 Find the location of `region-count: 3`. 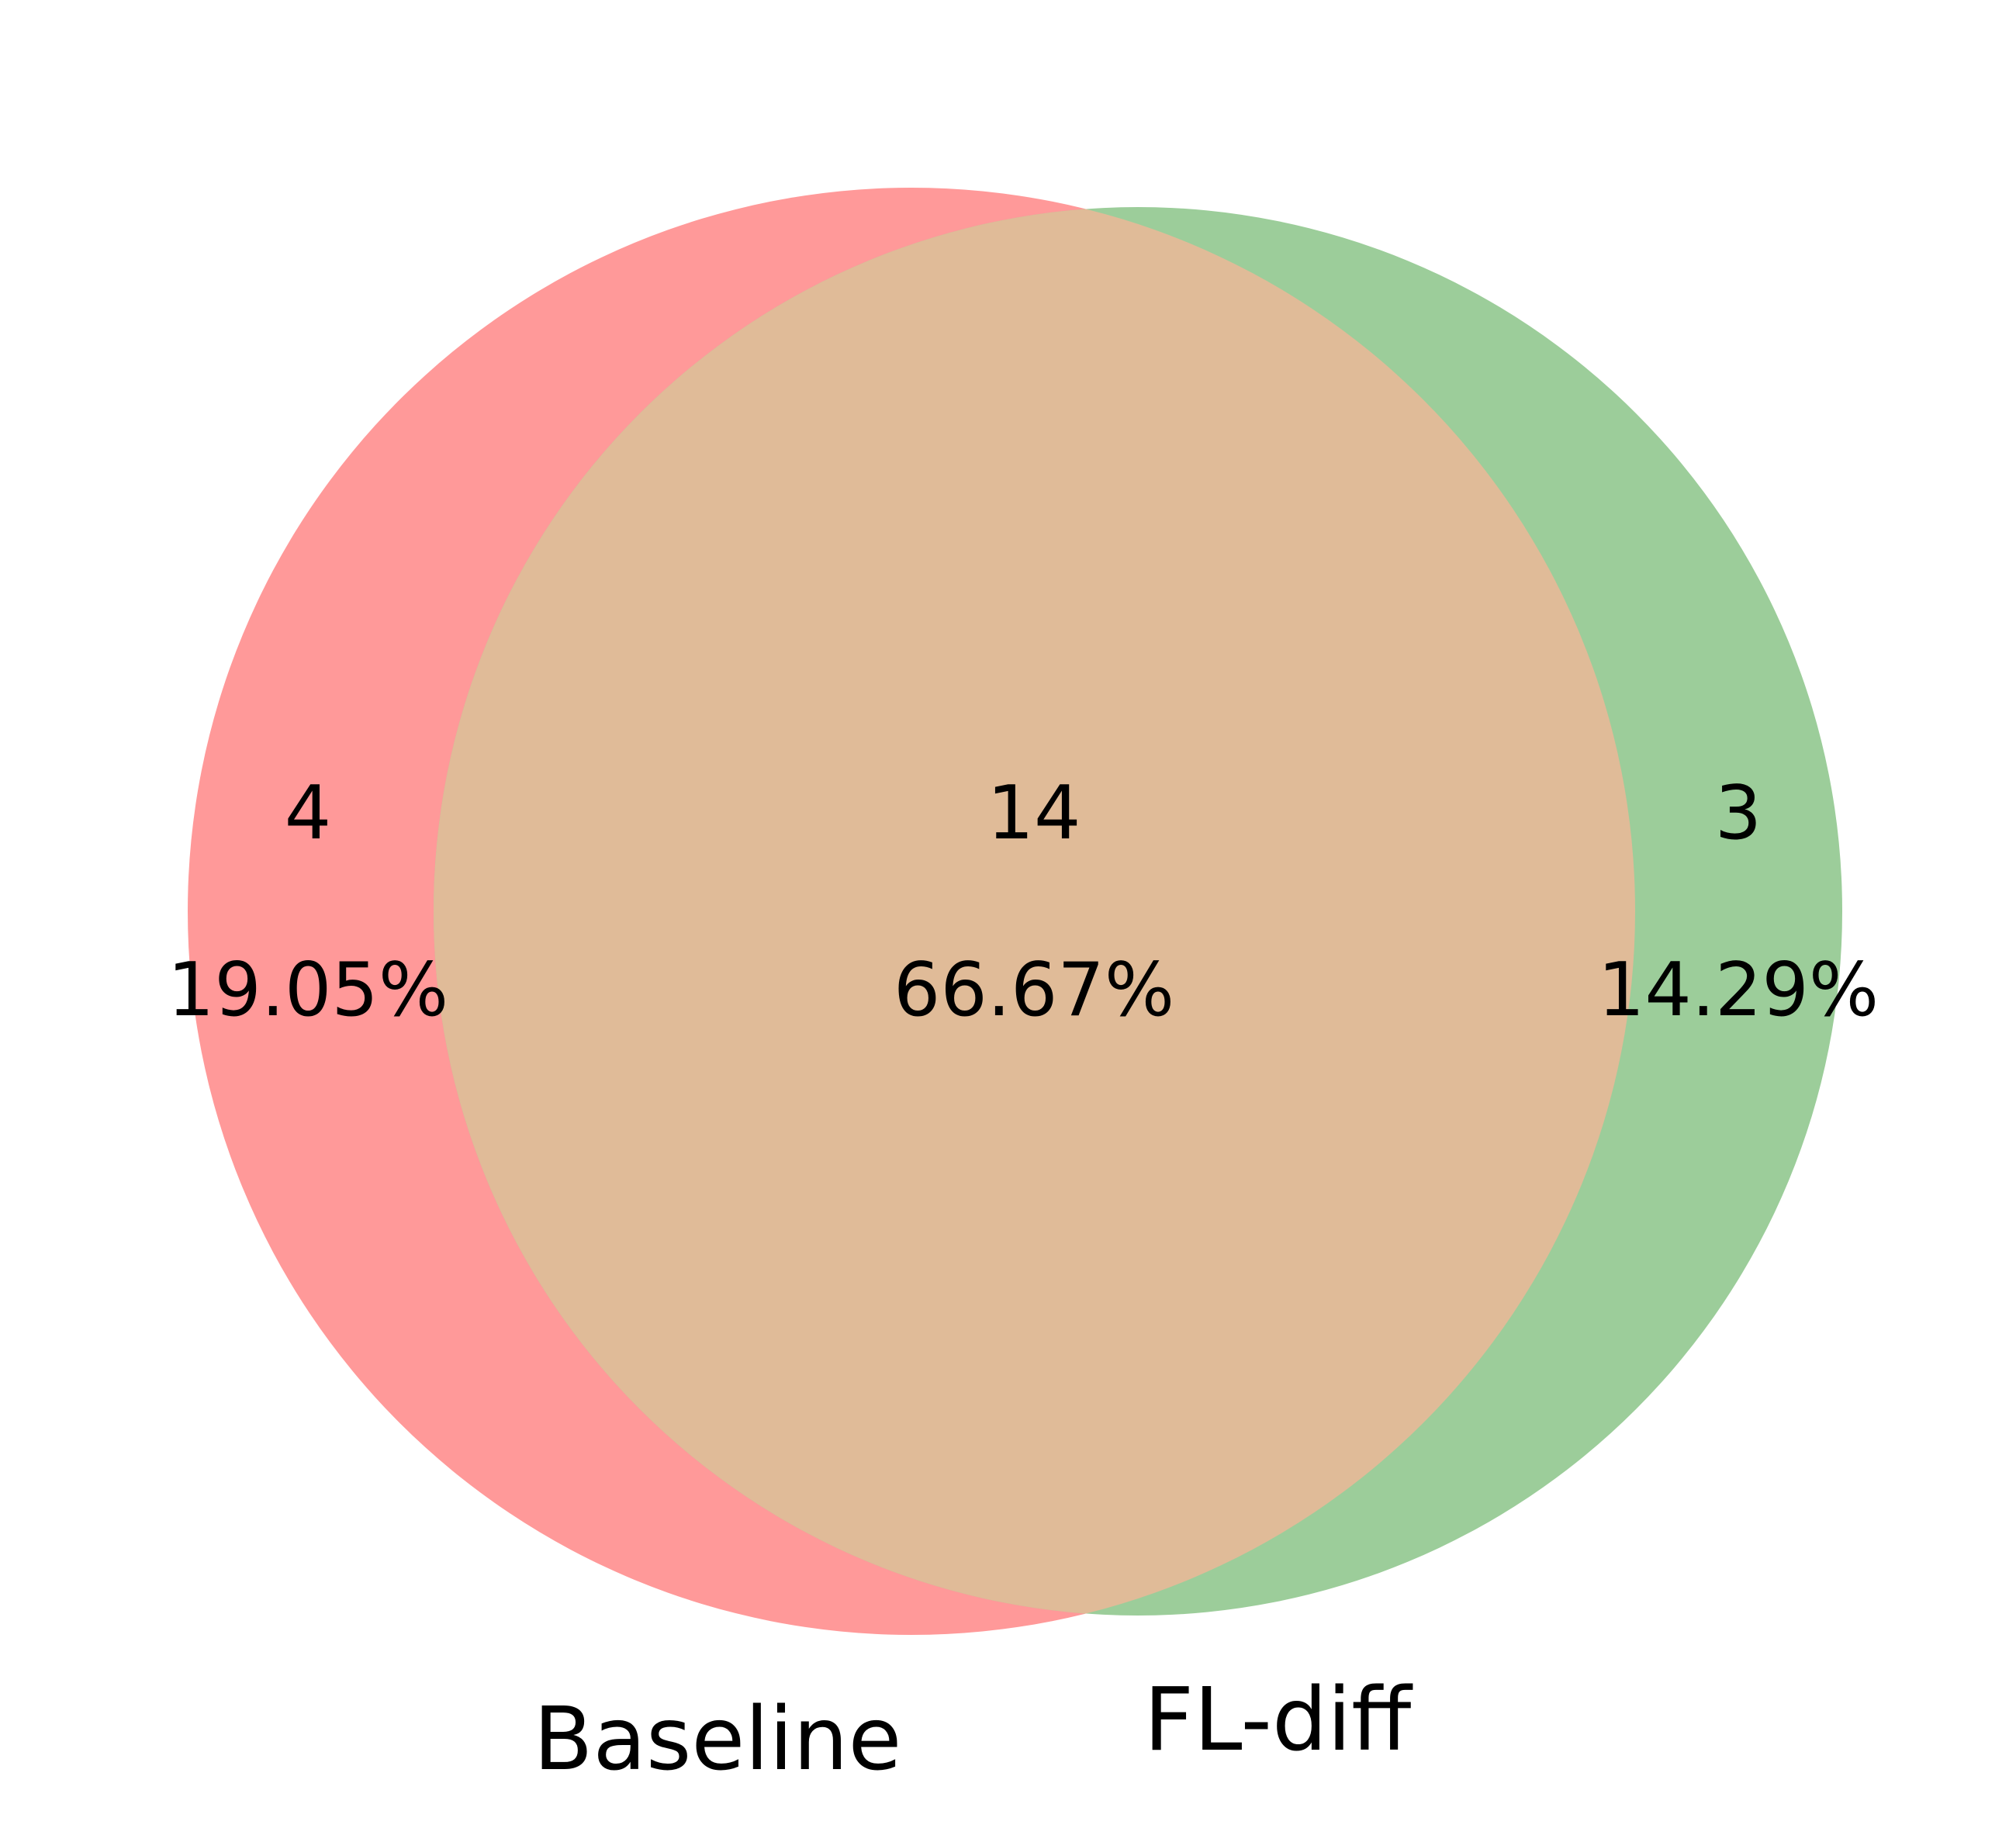

region-count: 3 is located at coordinates (1738, 813).